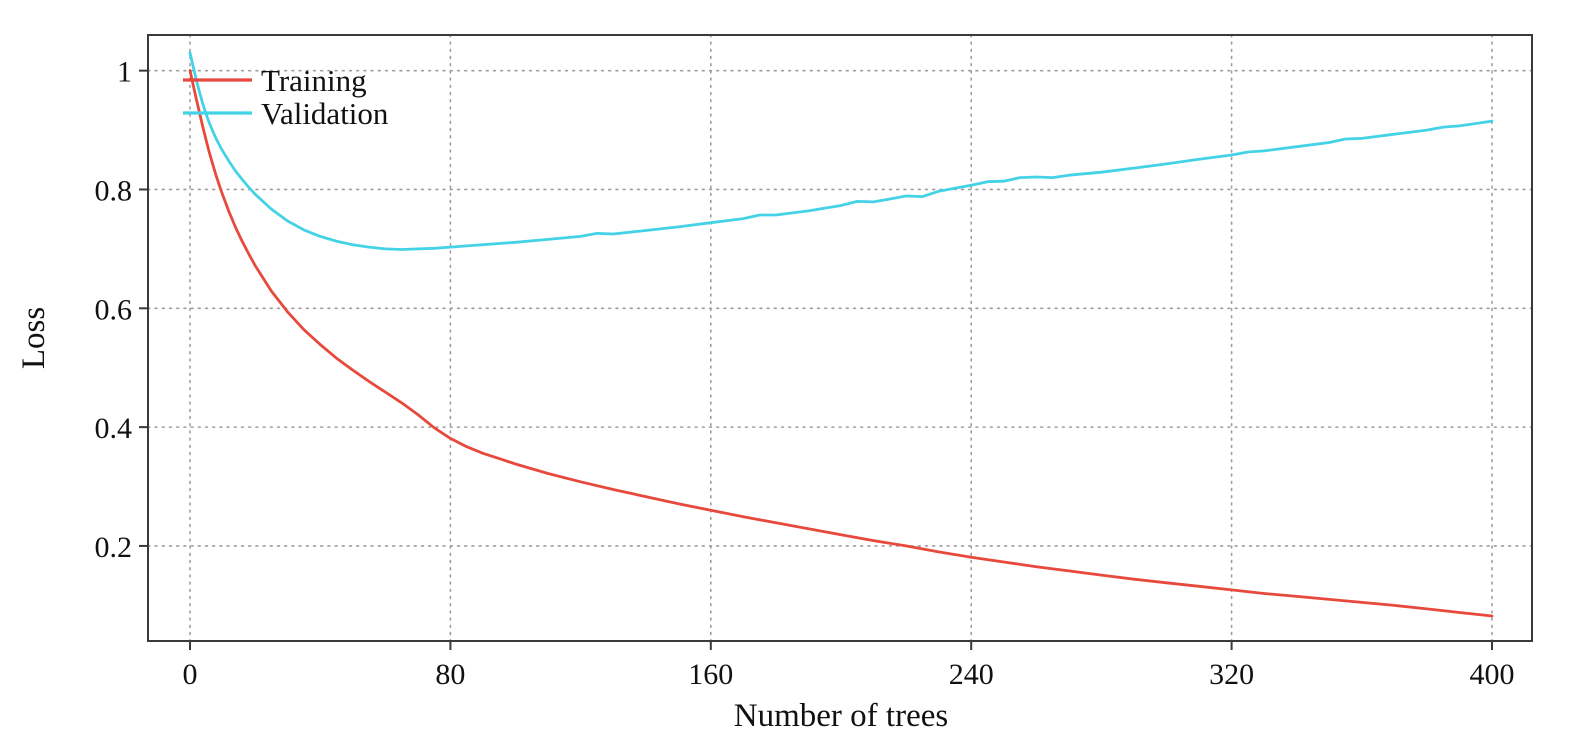 This screenshot has width=1596, height=750. I want to click on legend-item-training: Training, so click(275, 80).